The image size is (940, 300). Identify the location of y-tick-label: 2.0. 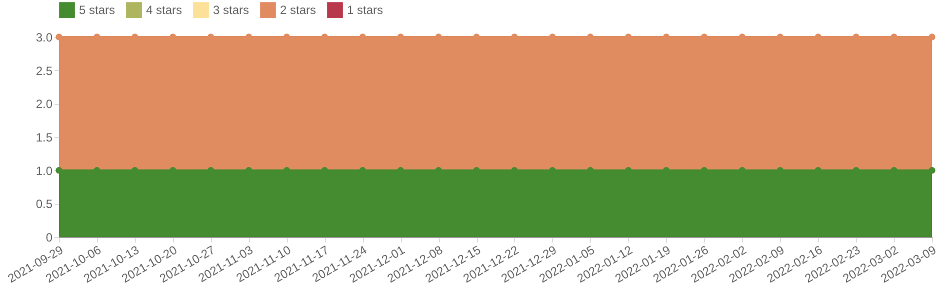
(44, 104).